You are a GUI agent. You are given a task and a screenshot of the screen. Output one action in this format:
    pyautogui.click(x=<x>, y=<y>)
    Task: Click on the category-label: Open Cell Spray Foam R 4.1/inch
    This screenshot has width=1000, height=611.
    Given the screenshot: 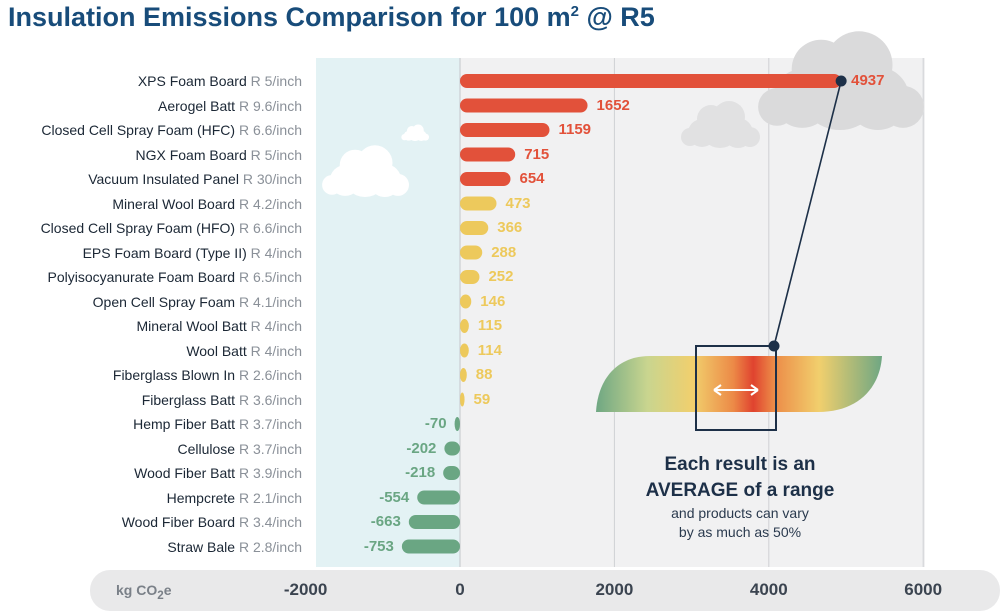 What is the action you would take?
    pyautogui.click(x=197, y=302)
    